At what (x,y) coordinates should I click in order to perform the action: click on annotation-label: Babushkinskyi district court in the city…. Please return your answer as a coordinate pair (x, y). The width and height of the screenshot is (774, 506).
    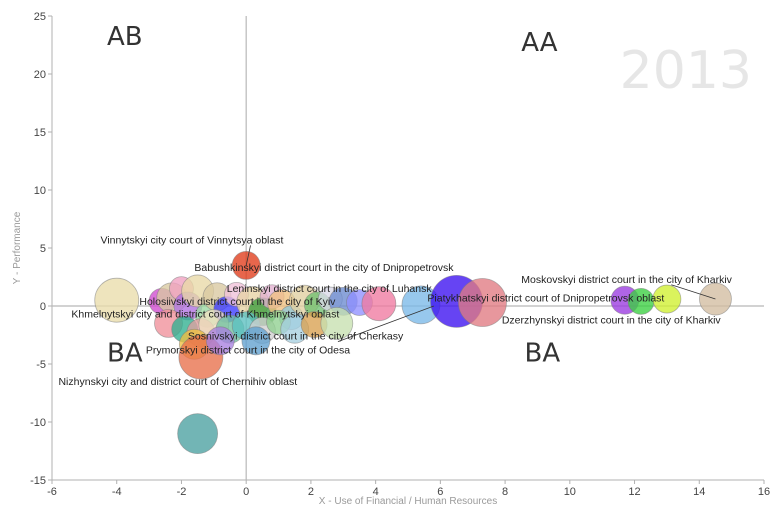
    Looking at the image, I should click on (324, 268).